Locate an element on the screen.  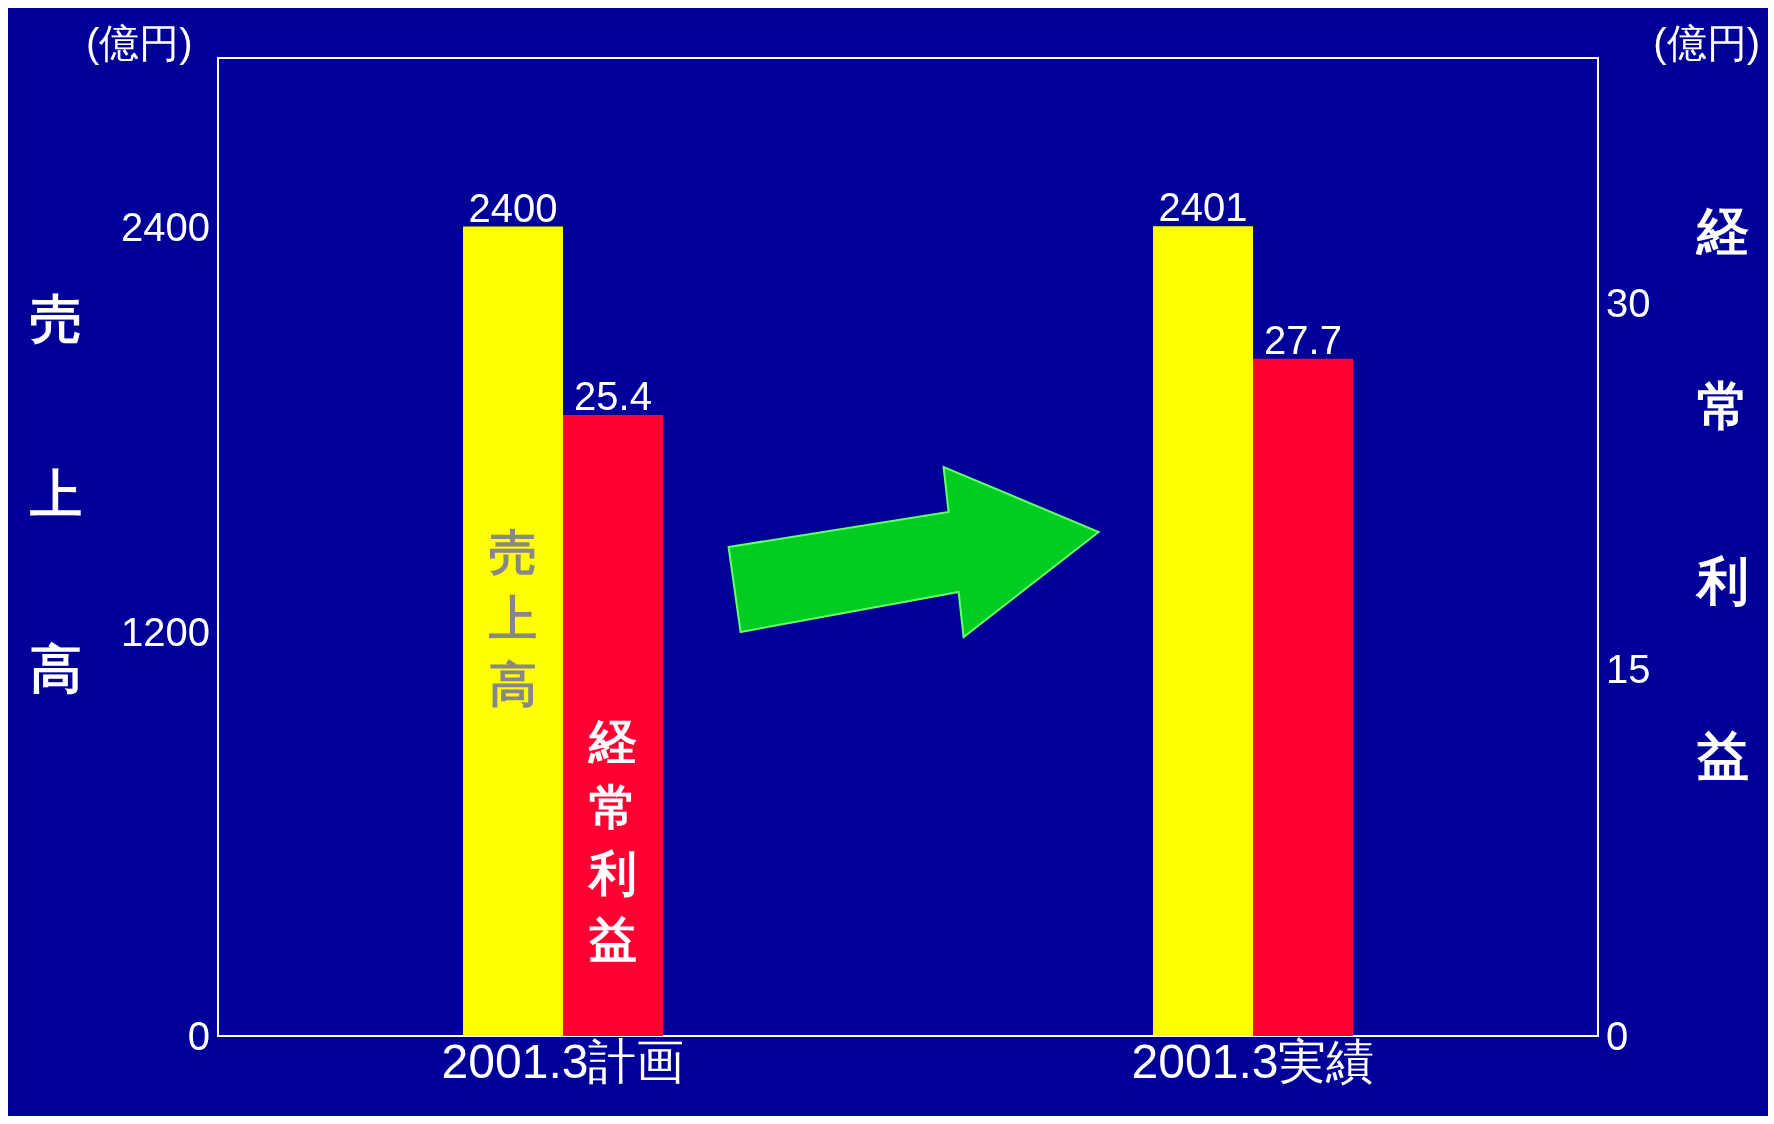
data-label: 25.4 is located at coordinates (613, 395).